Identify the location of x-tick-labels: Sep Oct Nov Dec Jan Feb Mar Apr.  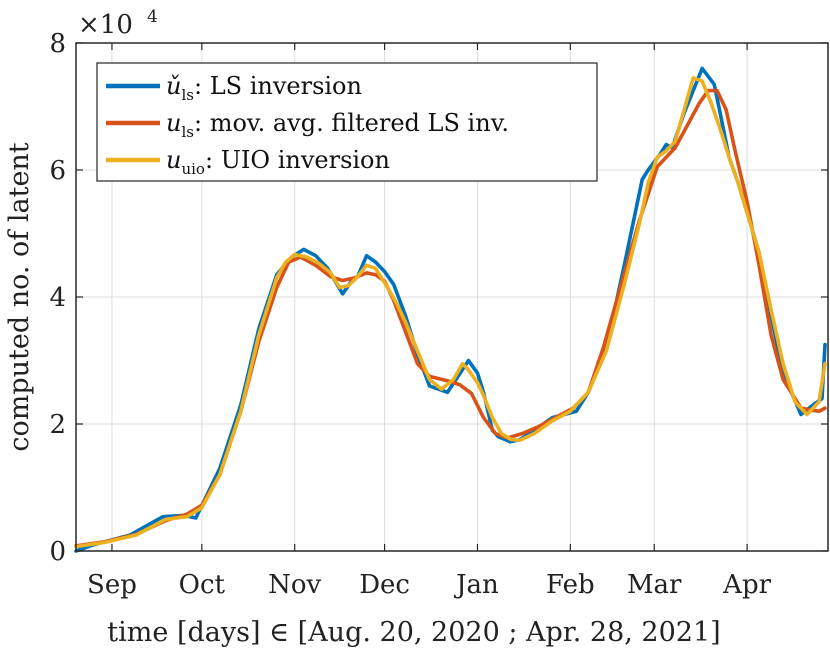
(429, 585).